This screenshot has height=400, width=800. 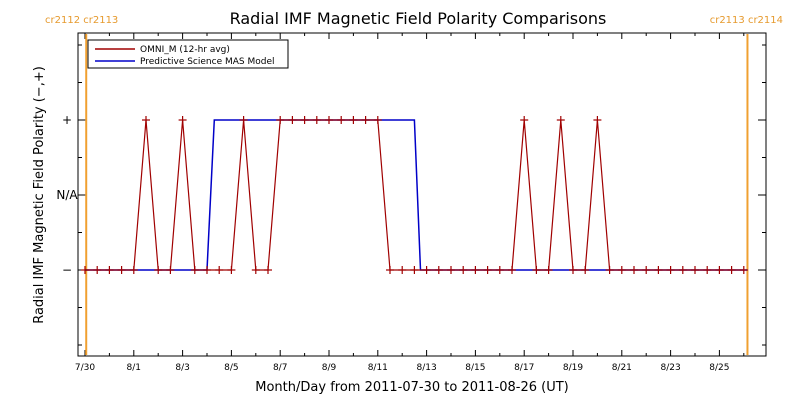 What do you see at coordinates (524, 368) in the screenshot?
I see `x-tick-label: 8/17` at bounding box center [524, 368].